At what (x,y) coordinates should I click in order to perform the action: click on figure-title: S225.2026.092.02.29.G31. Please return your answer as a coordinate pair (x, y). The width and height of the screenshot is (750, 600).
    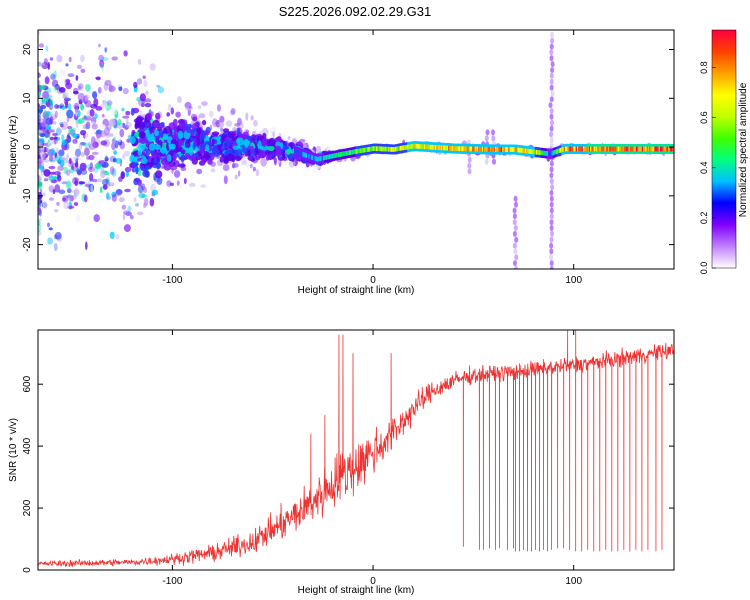
    Looking at the image, I should click on (355, 11).